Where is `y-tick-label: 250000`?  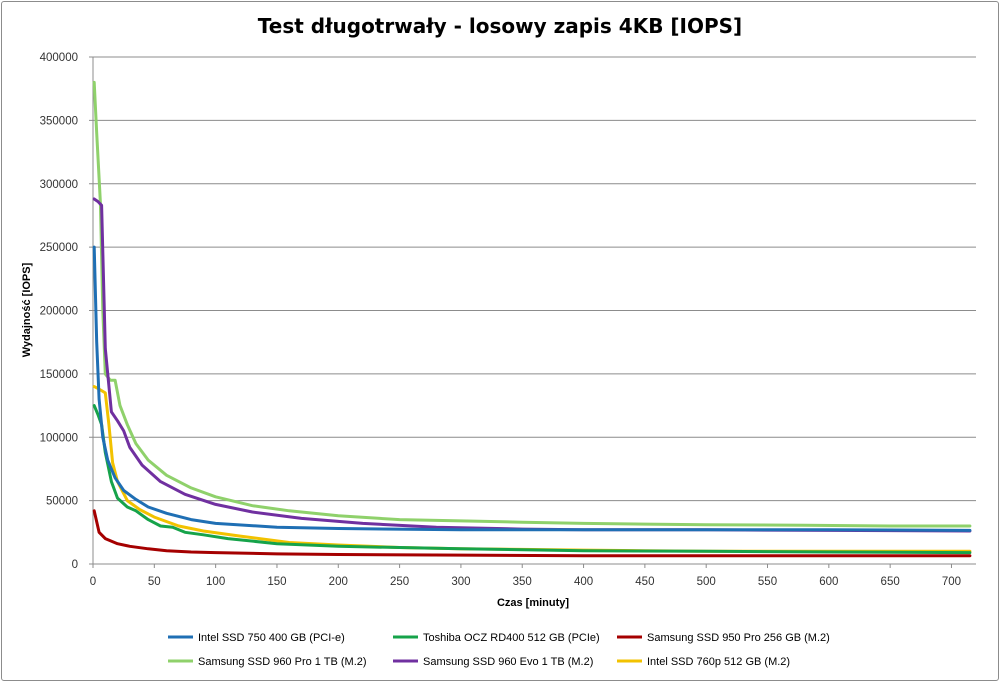 y-tick-label: 250000 is located at coordinates (59, 248).